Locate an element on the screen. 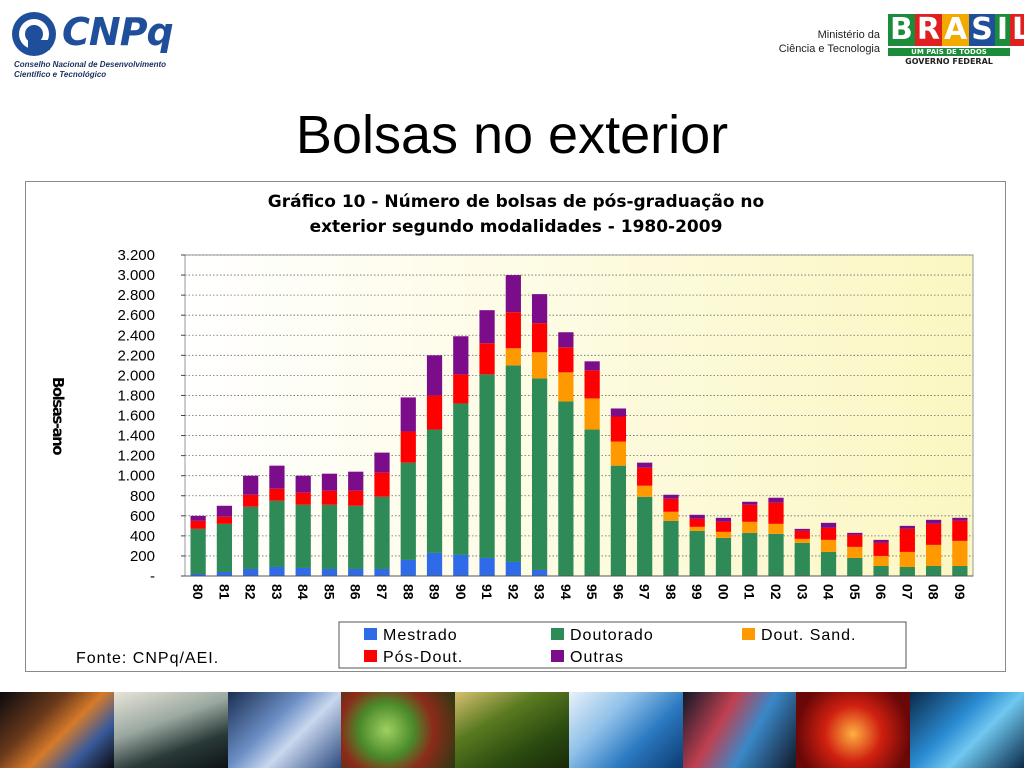 The width and height of the screenshot is (1024, 768). photo-lab-flask is located at coordinates (853, 730).